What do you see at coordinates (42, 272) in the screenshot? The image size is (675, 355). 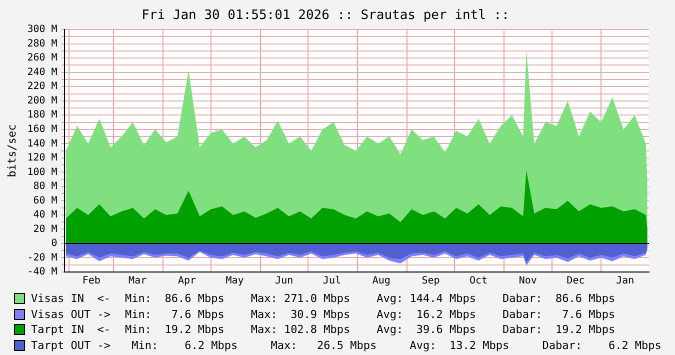 I see `y-tick-label: -40 M` at bounding box center [42, 272].